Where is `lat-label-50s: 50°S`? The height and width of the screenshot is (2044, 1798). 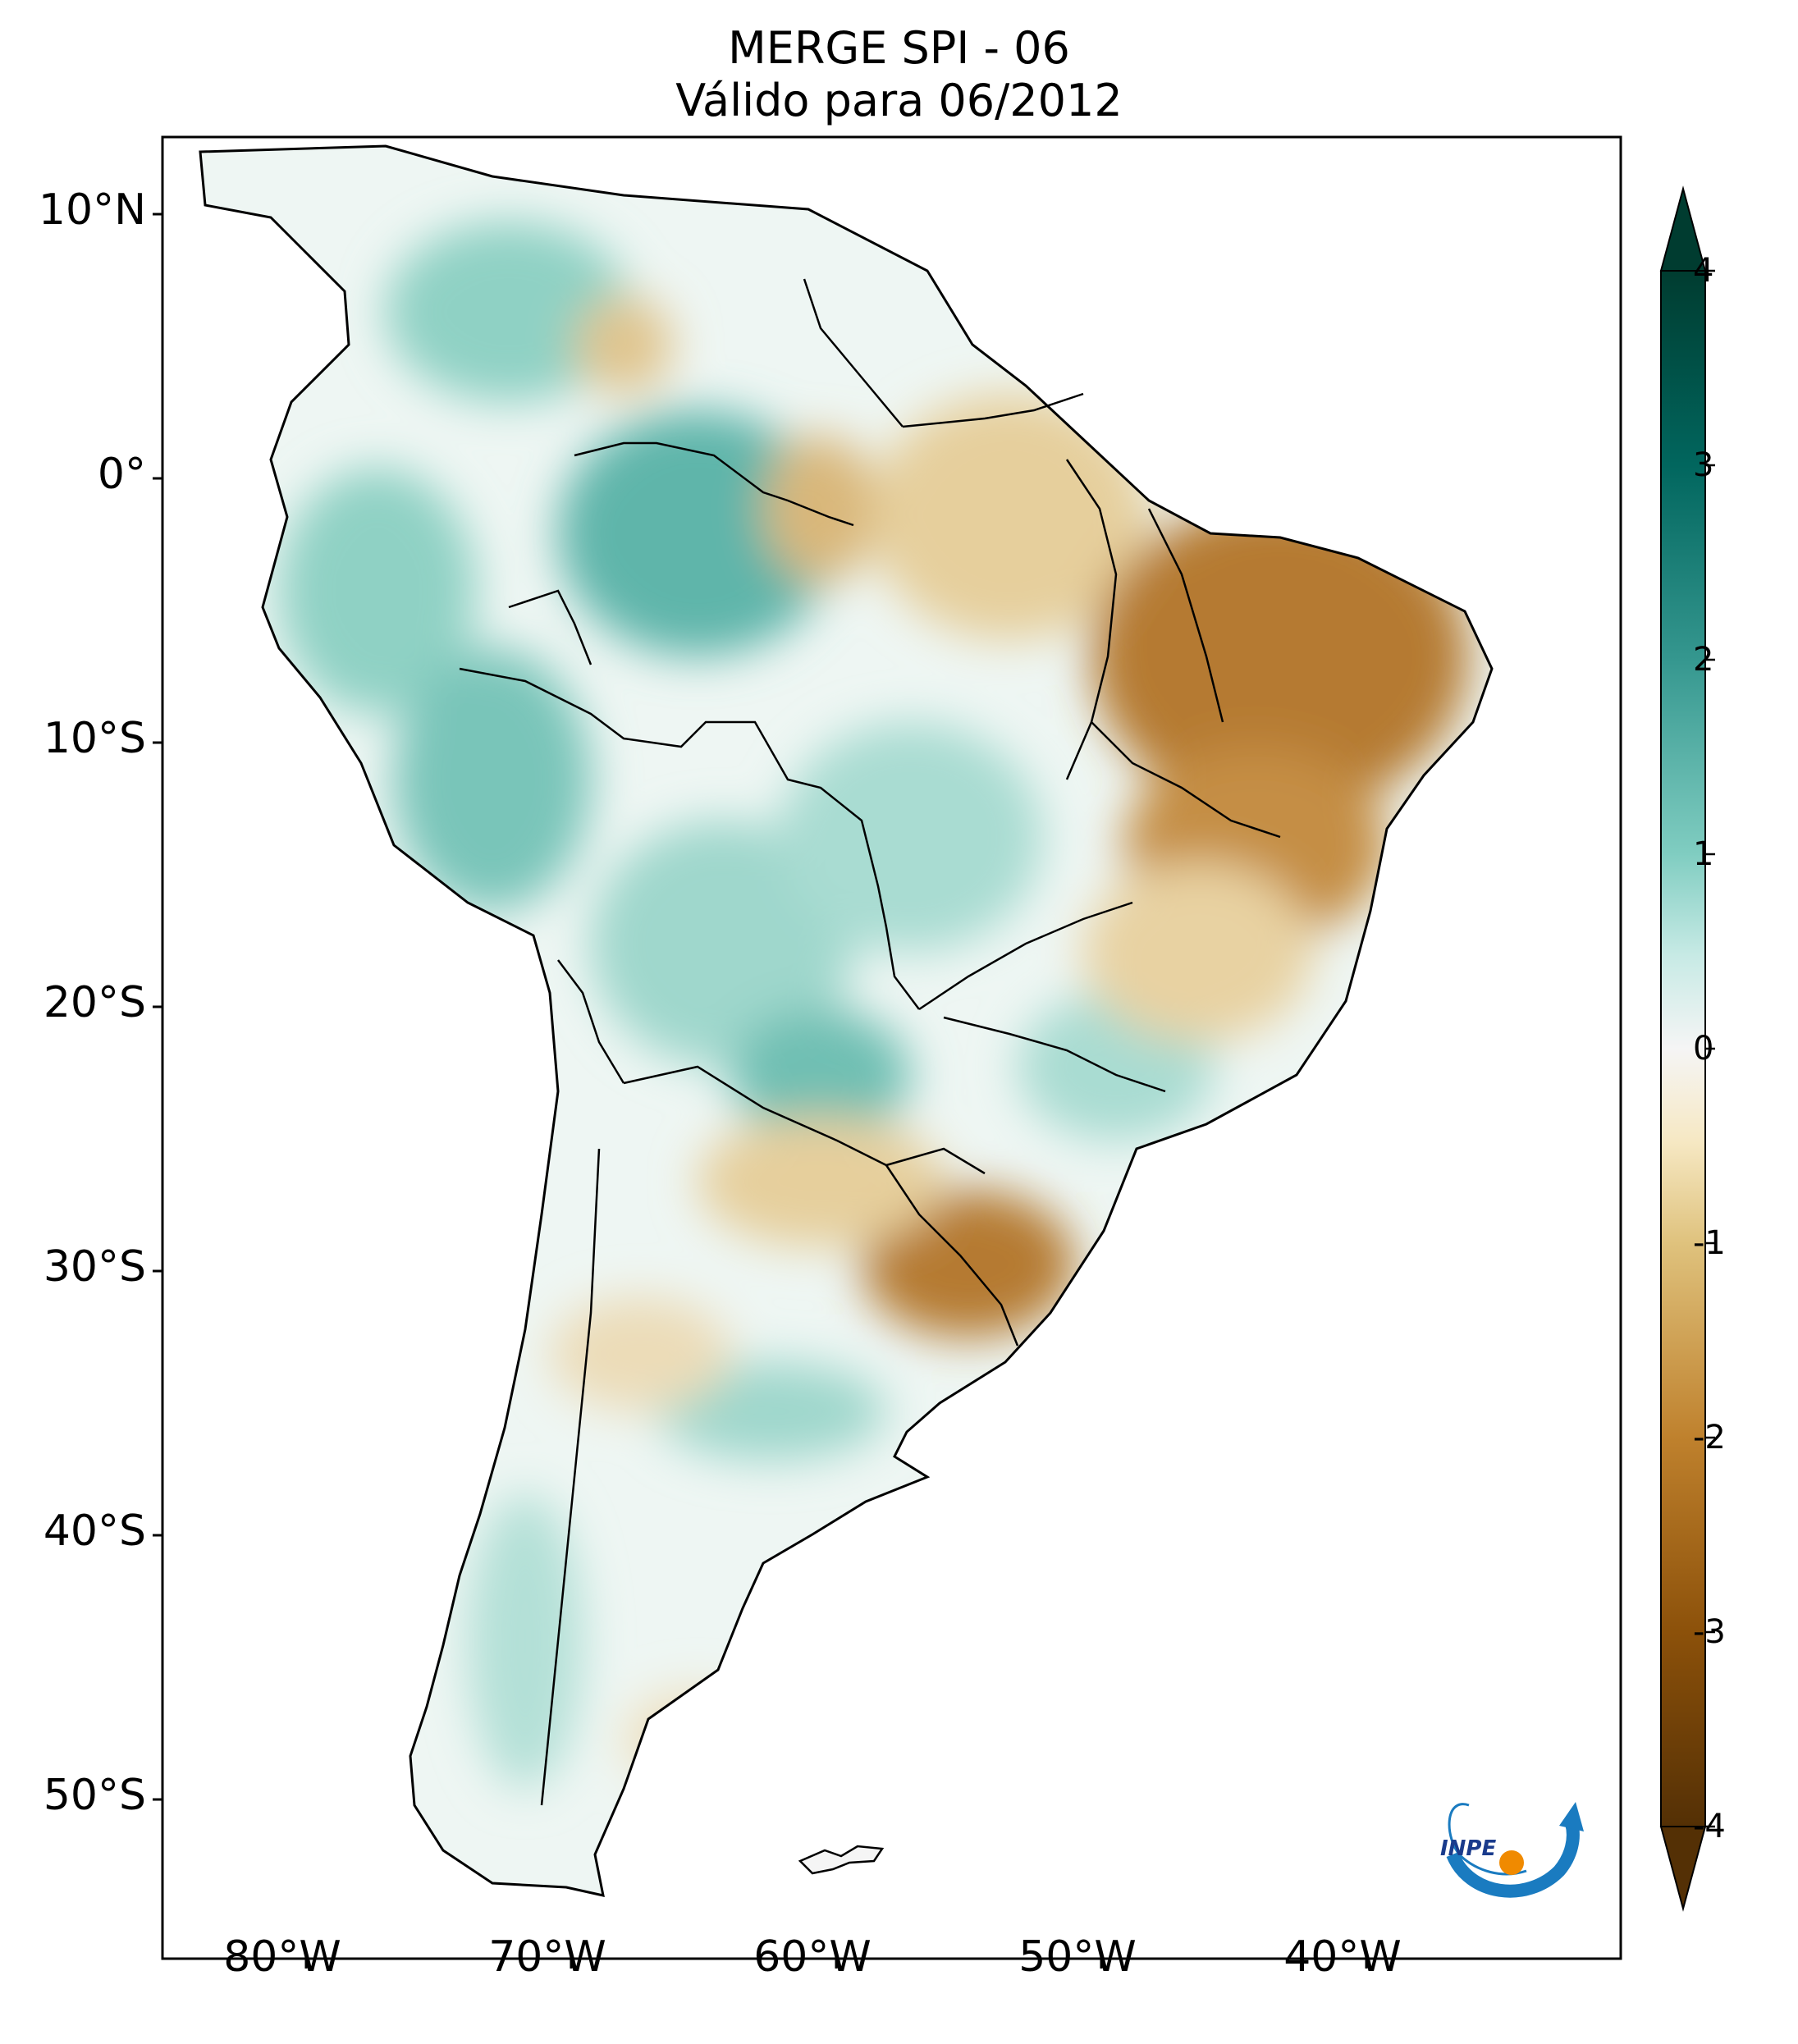 lat-label-50s: 50°S is located at coordinates (94, 1795).